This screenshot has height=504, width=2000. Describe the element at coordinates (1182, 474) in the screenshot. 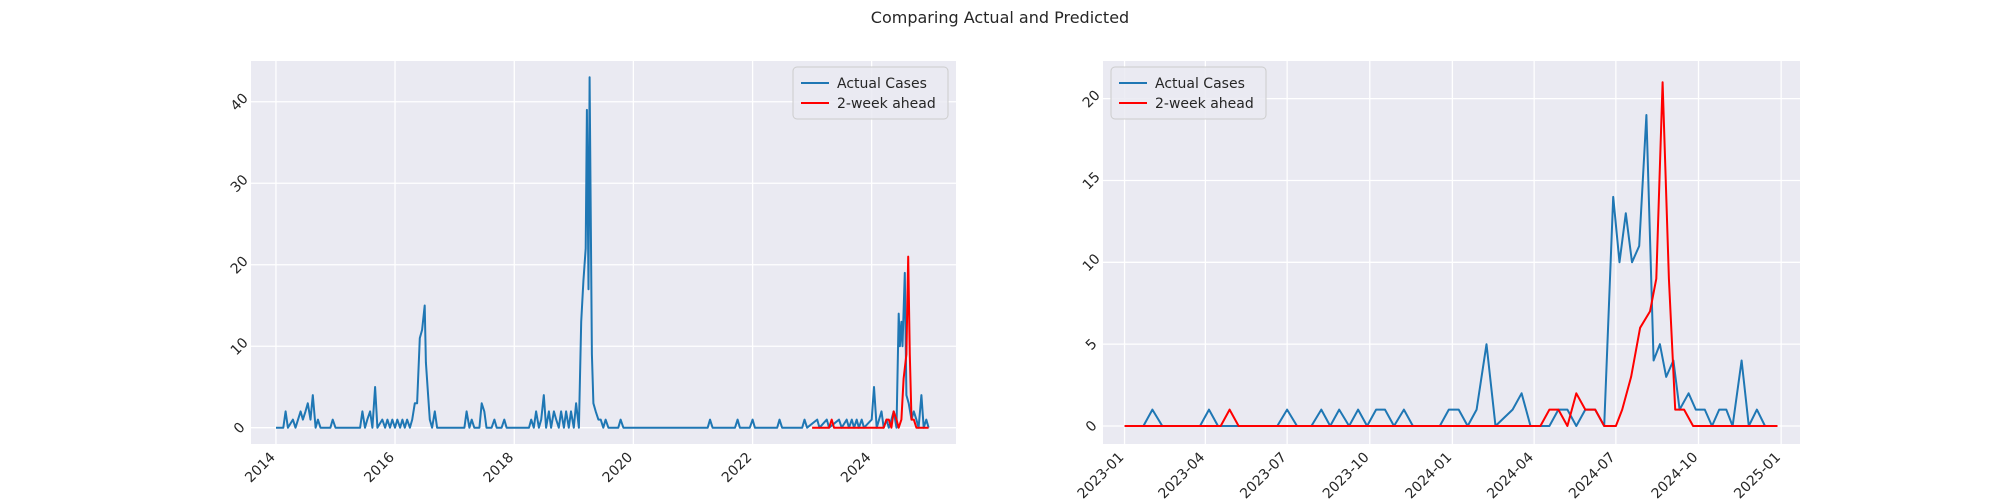

I see `x-tick-label: 2023-04` at that location.